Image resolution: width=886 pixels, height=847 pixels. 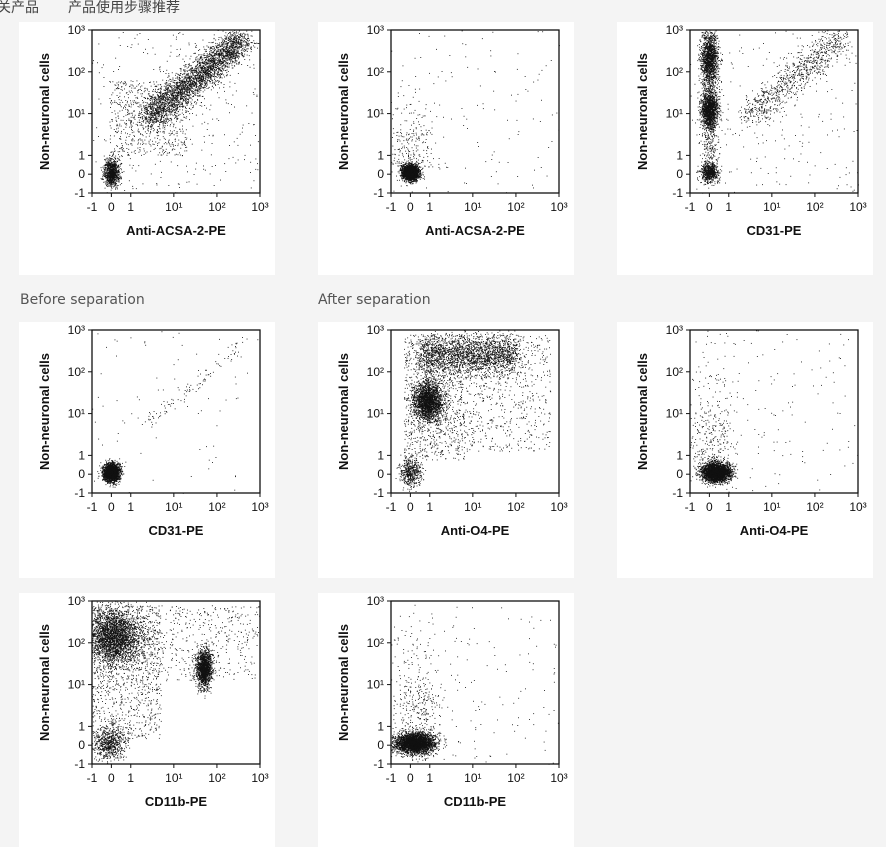 What do you see at coordinates (124, 8) in the screenshot?
I see `nav-item-usage-steps: 产品使用步骤推荐` at bounding box center [124, 8].